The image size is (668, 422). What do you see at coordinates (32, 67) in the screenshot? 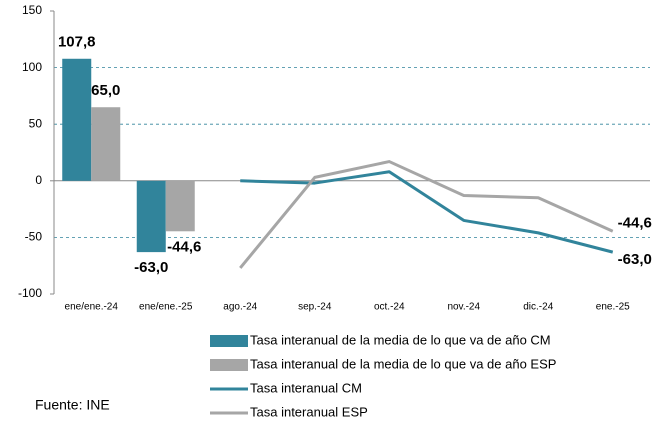
I see `y-tick-label: 100` at bounding box center [32, 67].